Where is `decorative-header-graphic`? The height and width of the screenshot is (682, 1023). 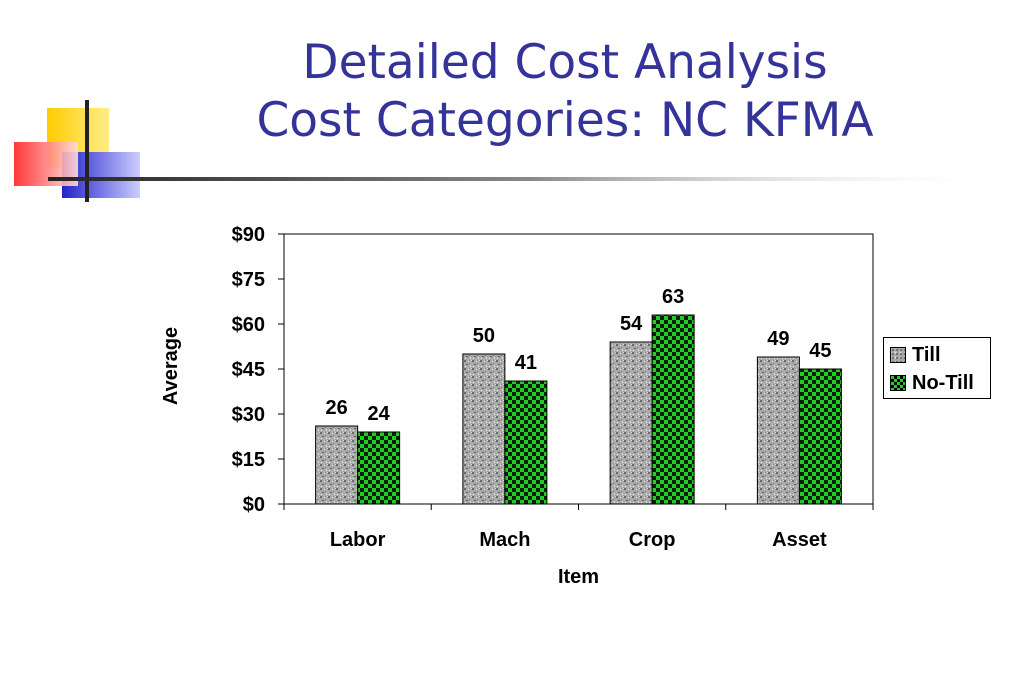 decorative-header-graphic is located at coordinates (511, 151).